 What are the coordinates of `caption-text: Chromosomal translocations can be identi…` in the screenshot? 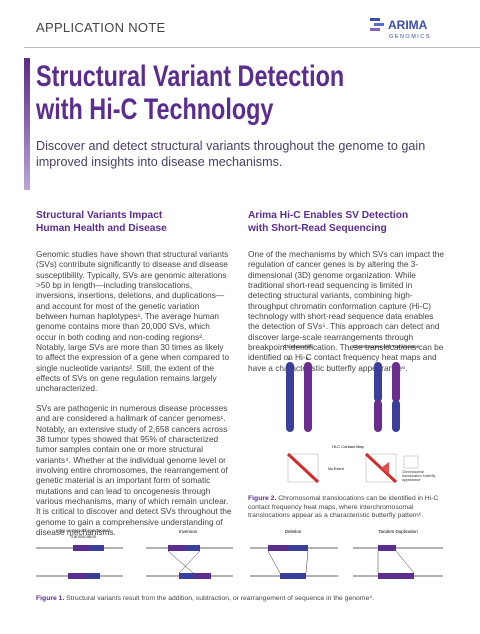 It's located at (343, 507).